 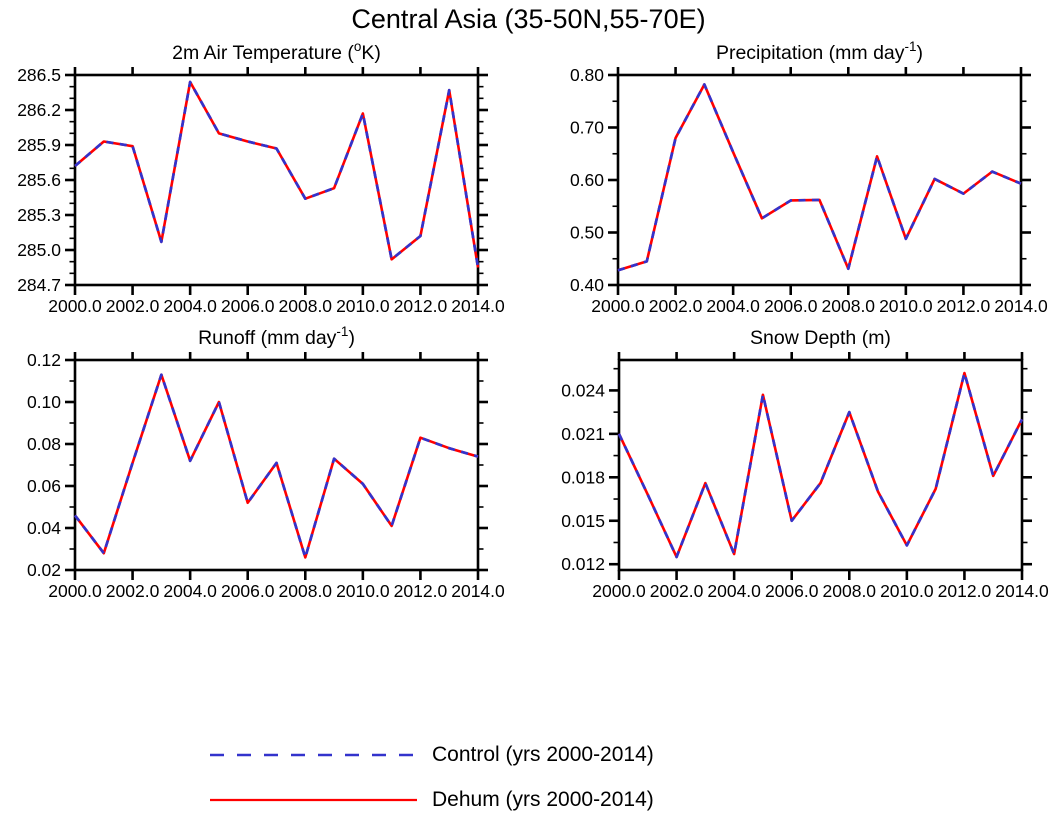 I want to click on figure-title: Central Asia (35-50N,55-70E), so click(x=528, y=19).